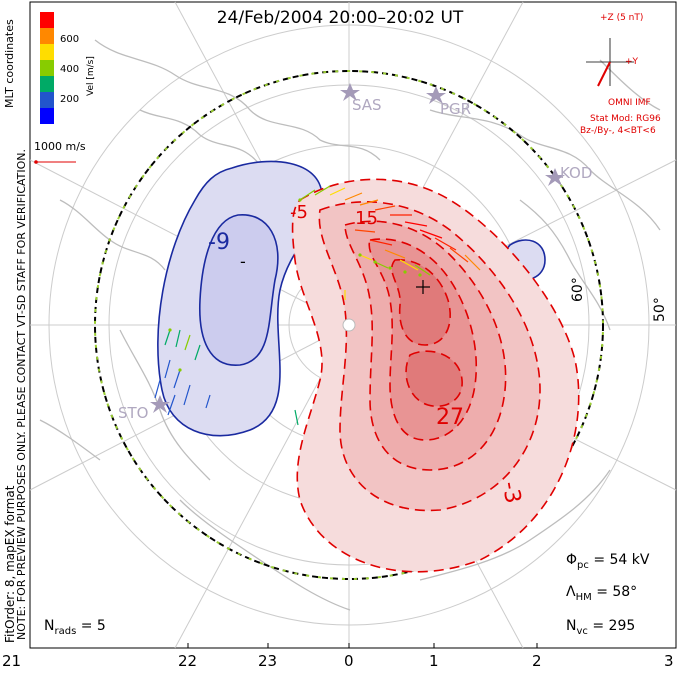 Image resolution: width=680 pixels, height=674 pixels. What do you see at coordinates (299, 212) in the screenshot?
I see `contour-label-5: -5` at bounding box center [299, 212].